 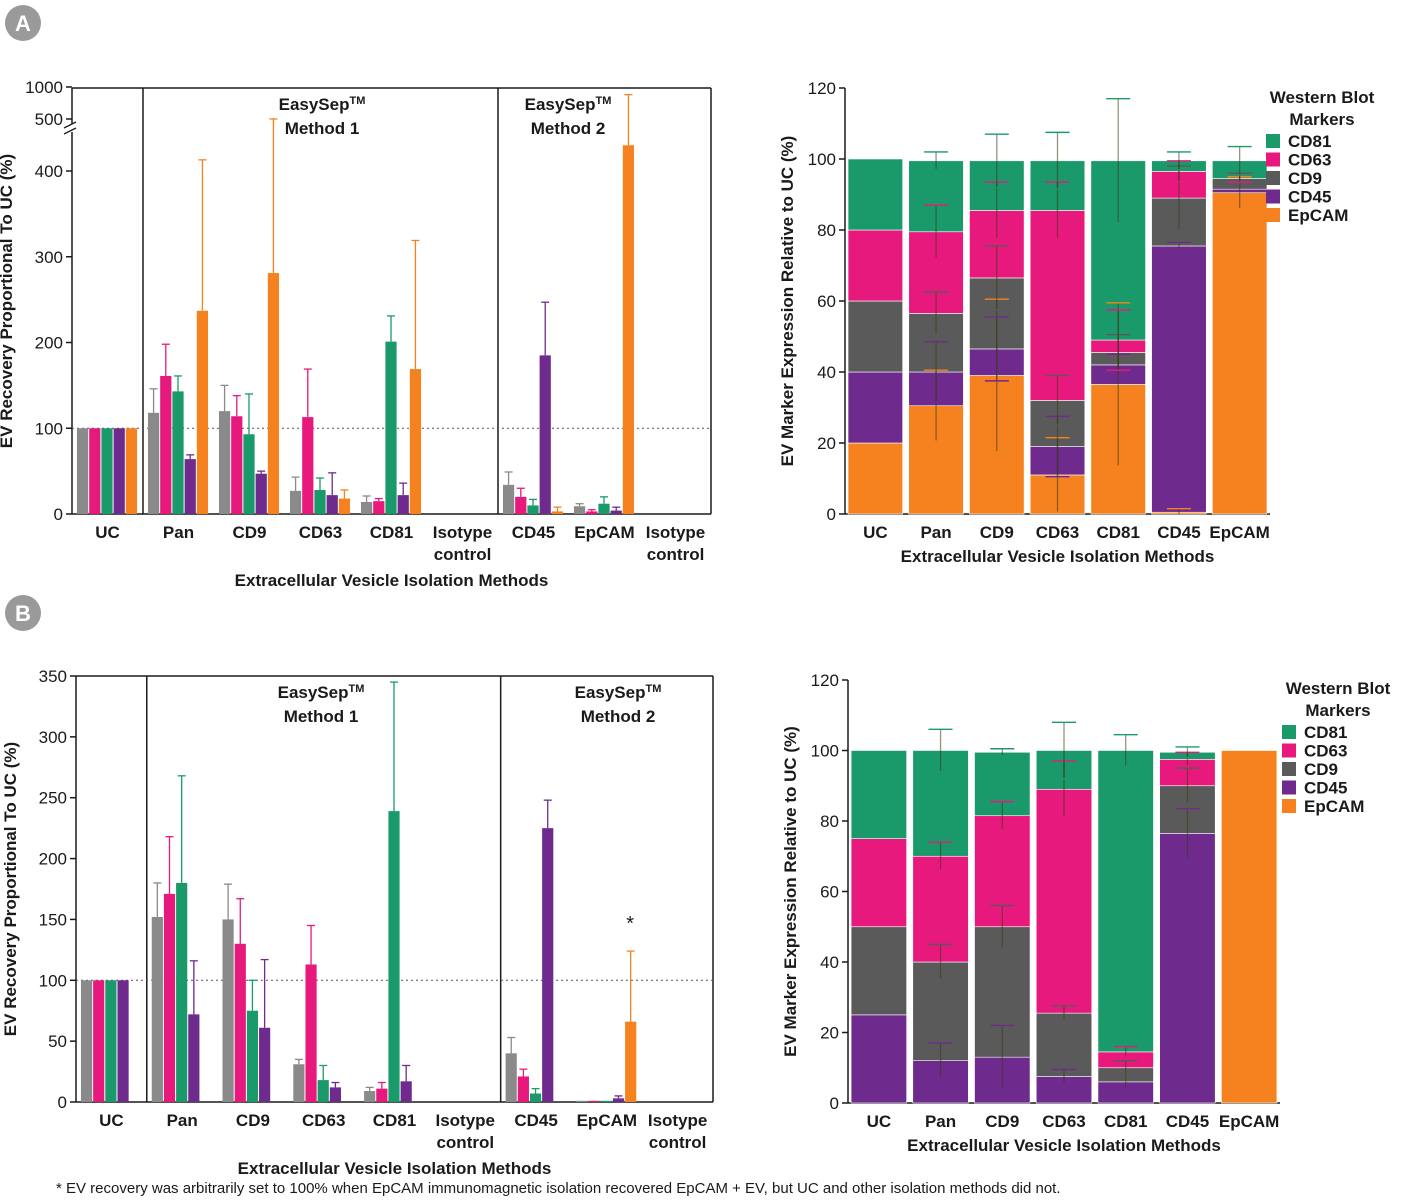 What do you see at coordinates (826, 372) in the screenshot?
I see `y-tick-label: 40` at bounding box center [826, 372].